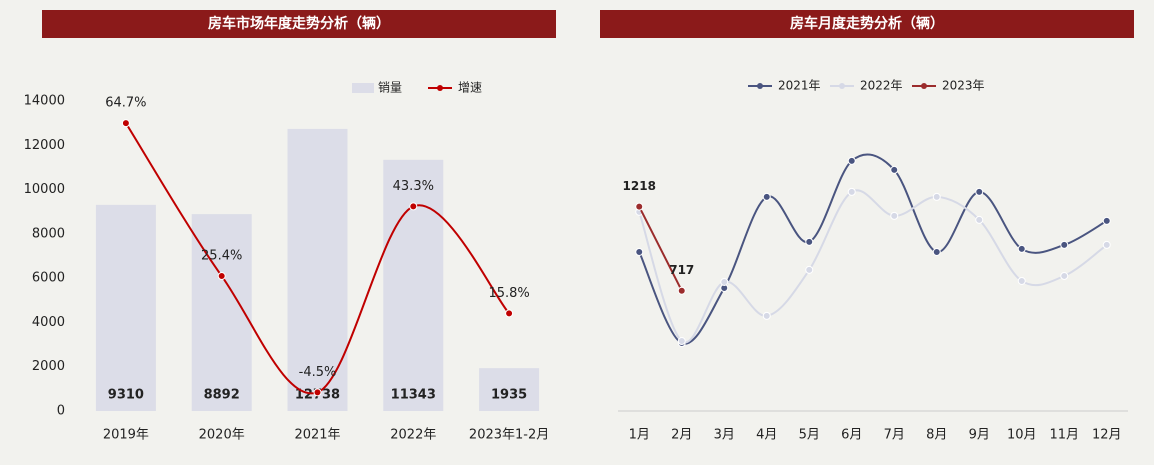 This screenshot has height=465, width=1154. Describe the element at coordinates (681, 270) in the screenshot. I see `data-label: 717` at that location.